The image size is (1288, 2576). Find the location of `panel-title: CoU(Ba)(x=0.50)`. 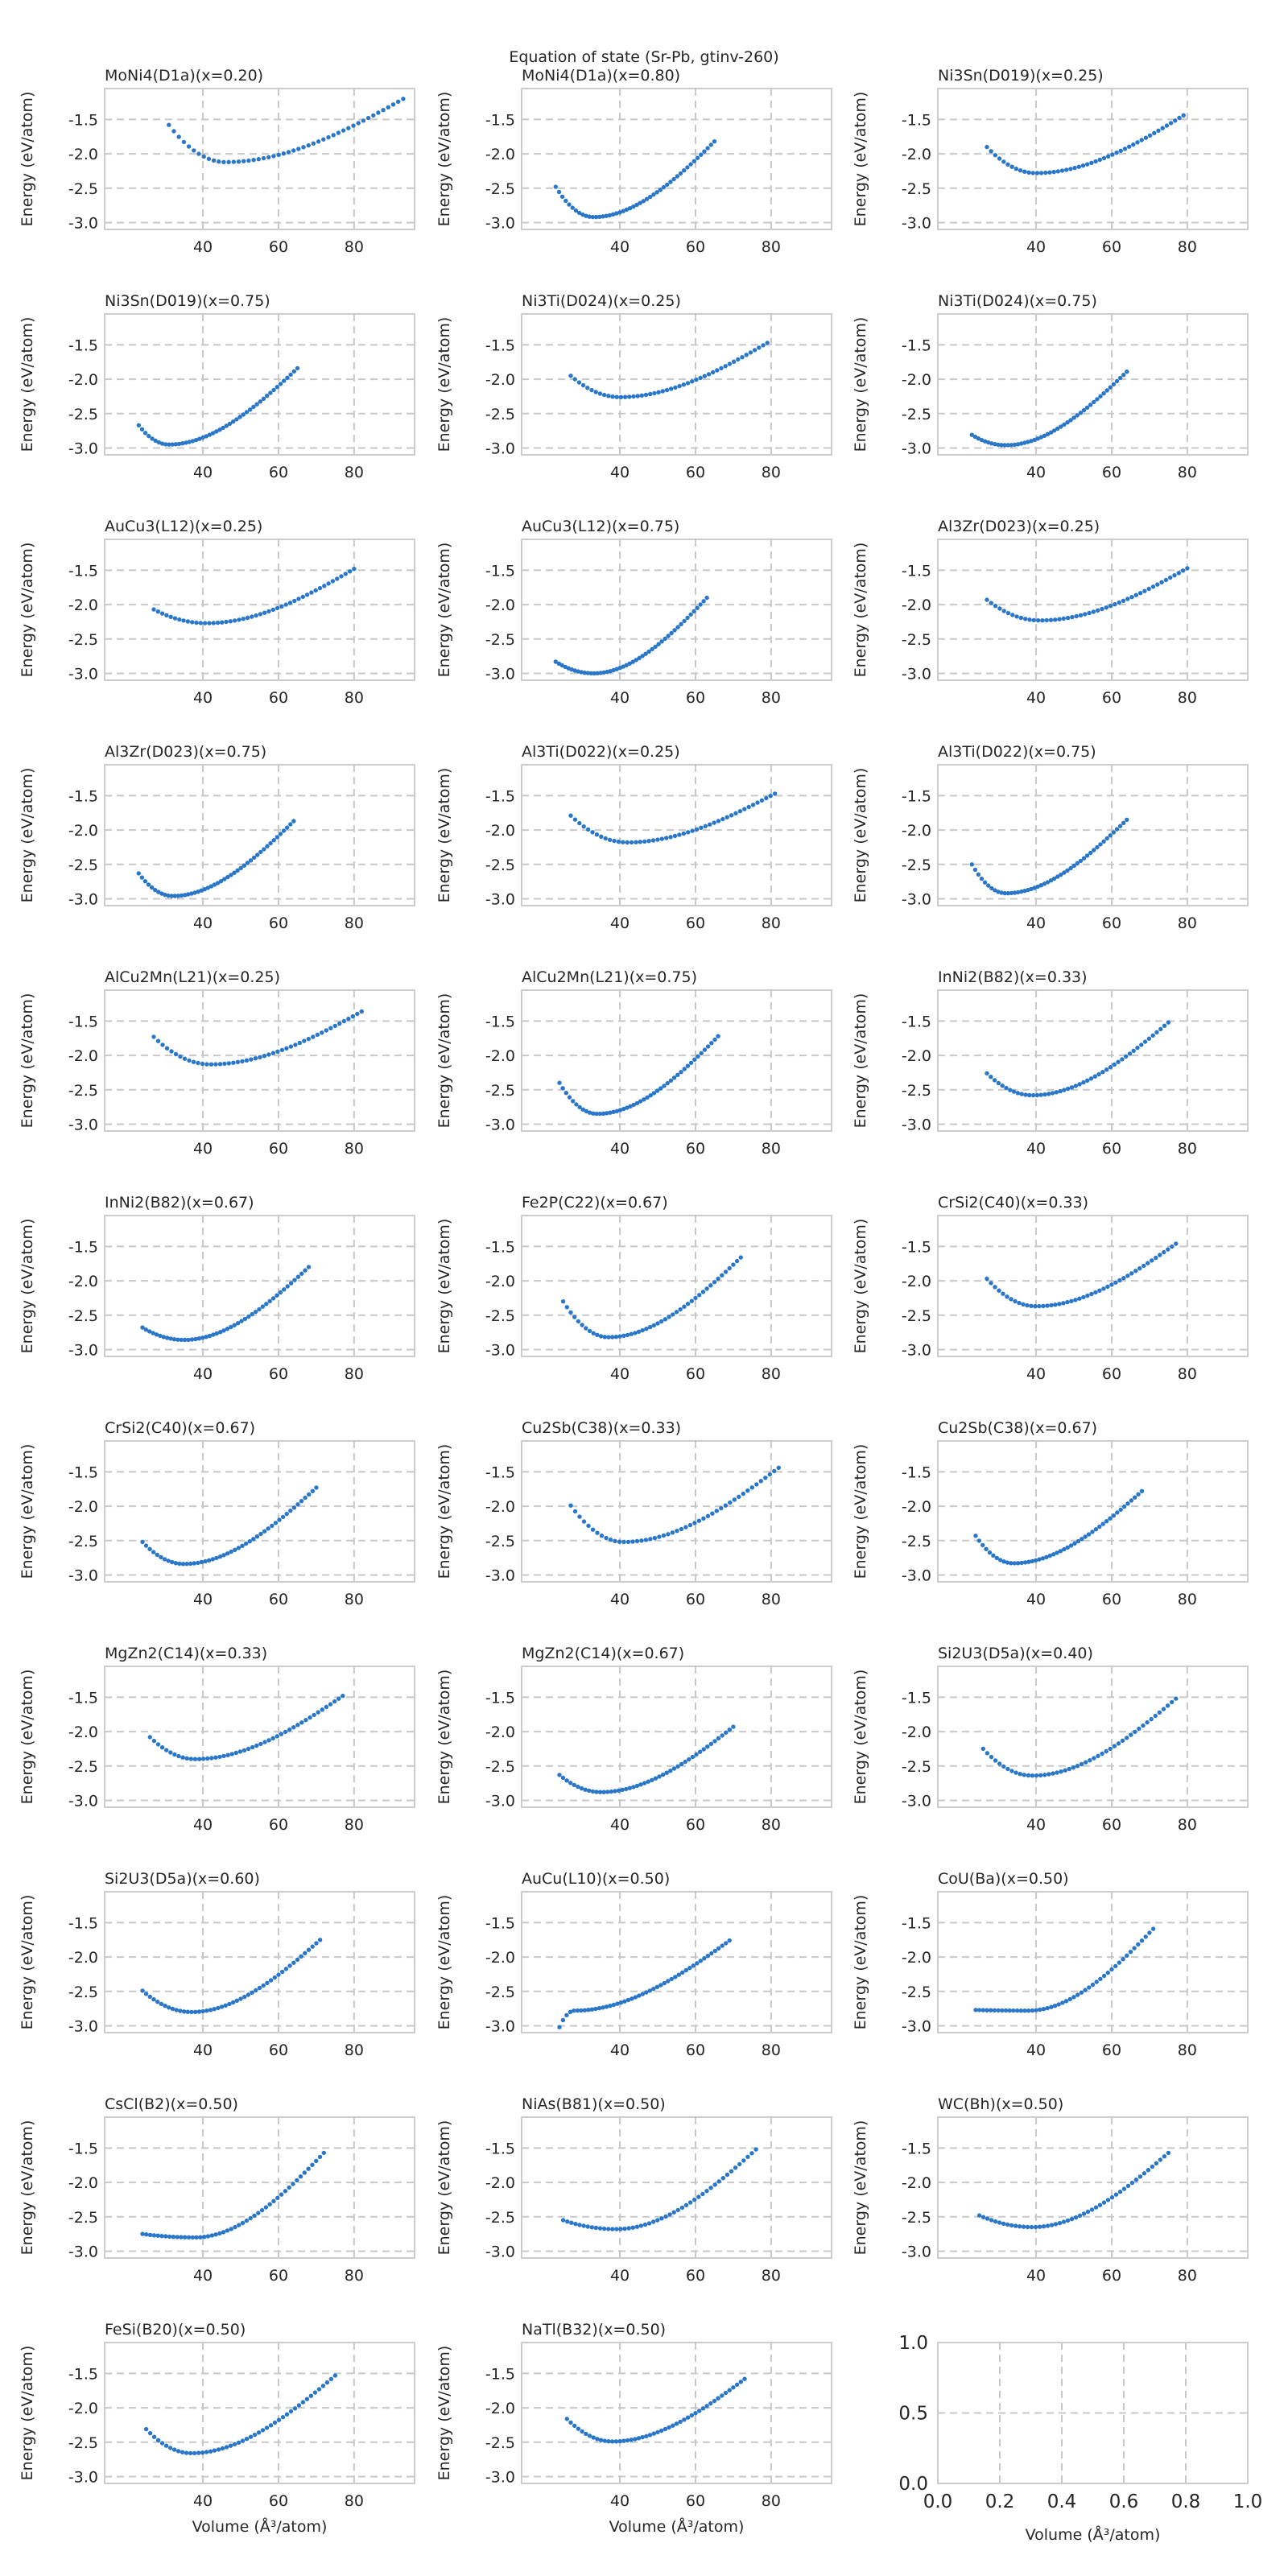

panel-title: CoU(Ba)(x=0.50) is located at coordinates (1003, 1879).